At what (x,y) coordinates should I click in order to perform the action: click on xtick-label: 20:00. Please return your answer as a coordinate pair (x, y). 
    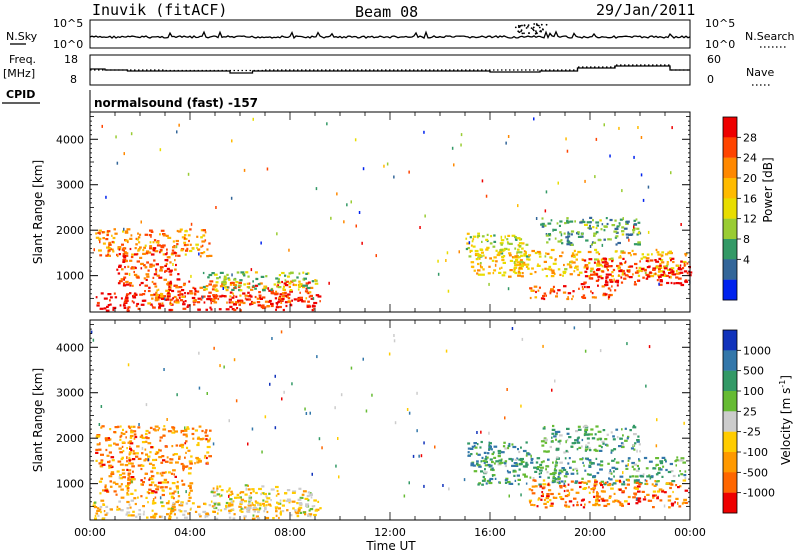
    Looking at the image, I should click on (590, 532).